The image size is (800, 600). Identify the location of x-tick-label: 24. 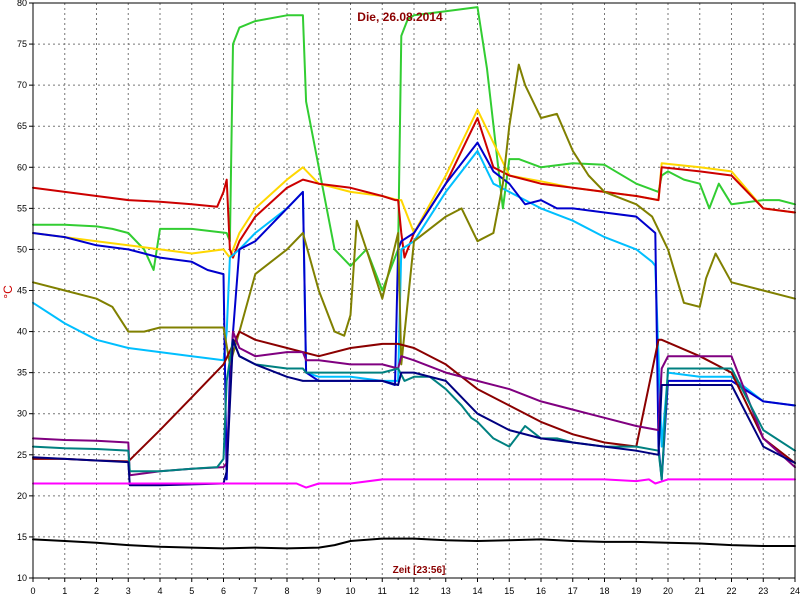
(795, 591).